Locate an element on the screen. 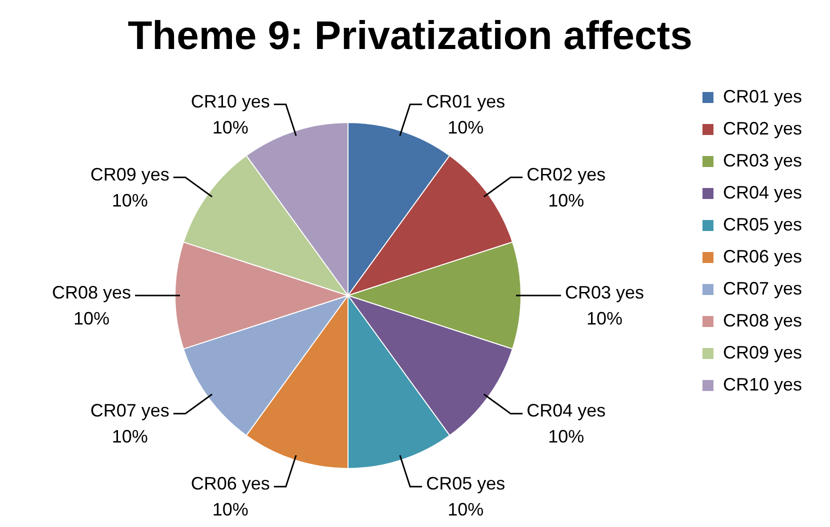  slice-label: CR06 yes is located at coordinates (230, 484).